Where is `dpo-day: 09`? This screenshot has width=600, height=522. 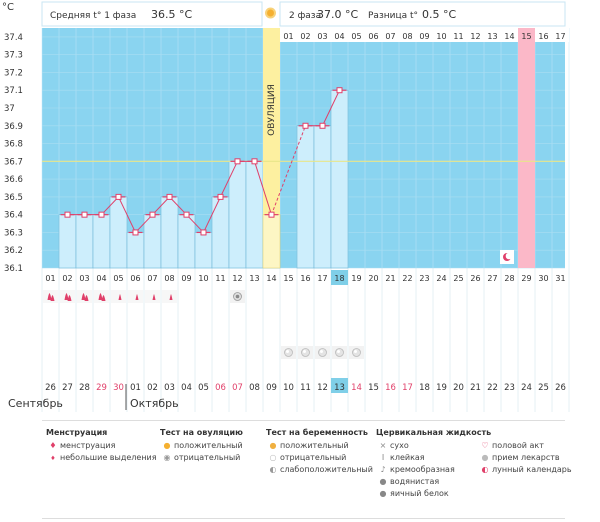
dpo-day: 09 is located at coordinates (424, 36).